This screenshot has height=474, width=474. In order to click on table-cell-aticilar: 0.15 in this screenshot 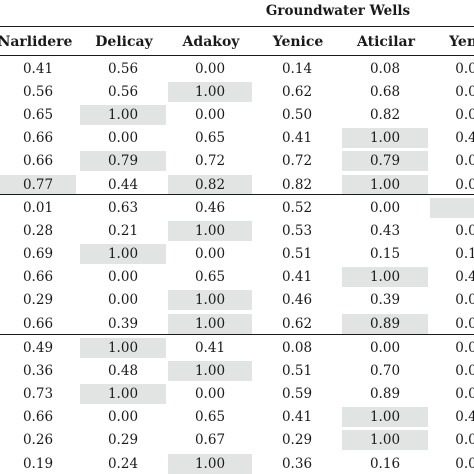, I will do `click(385, 253)`.